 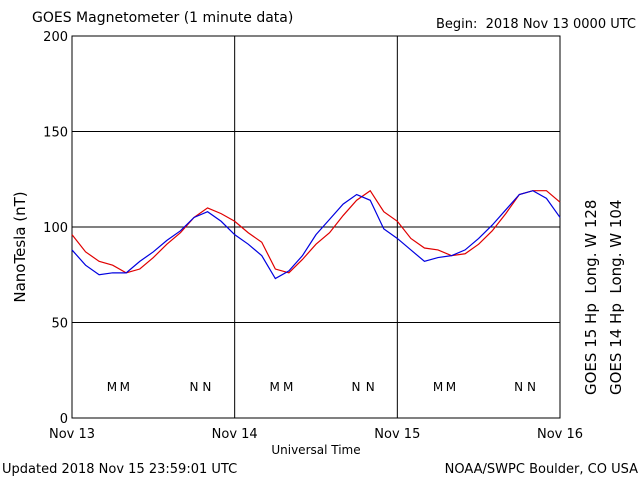 What do you see at coordinates (536, 24) in the screenshot?
I see `chart-subtitle: Begin: 2018 Nov 13 0000 UTC` at bounding box center [536, 24].